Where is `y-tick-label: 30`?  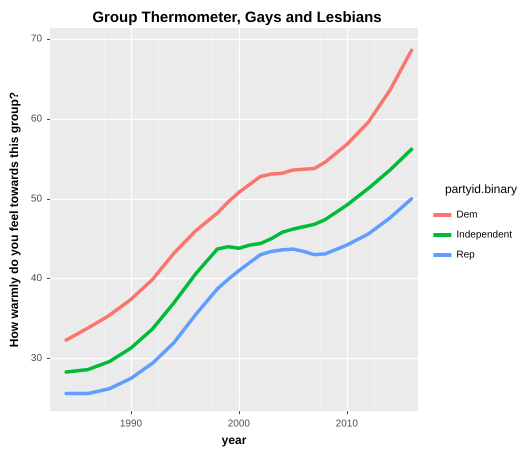 y-tick-label: 30 is located at coordinates (36, 358).